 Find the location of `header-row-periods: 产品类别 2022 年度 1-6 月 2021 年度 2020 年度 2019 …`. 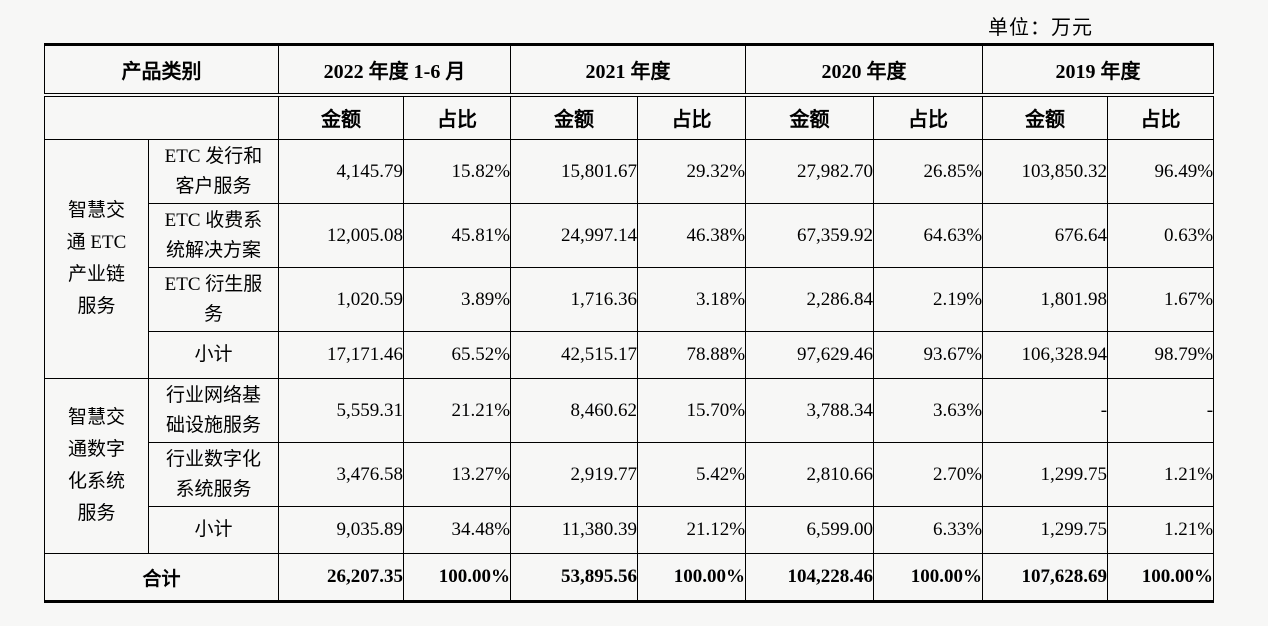

header-row-periods: 产品类别 2022 年度 1-6 月 2021 年度 2020 年度 2019 … is located at coordinates (629, 70).